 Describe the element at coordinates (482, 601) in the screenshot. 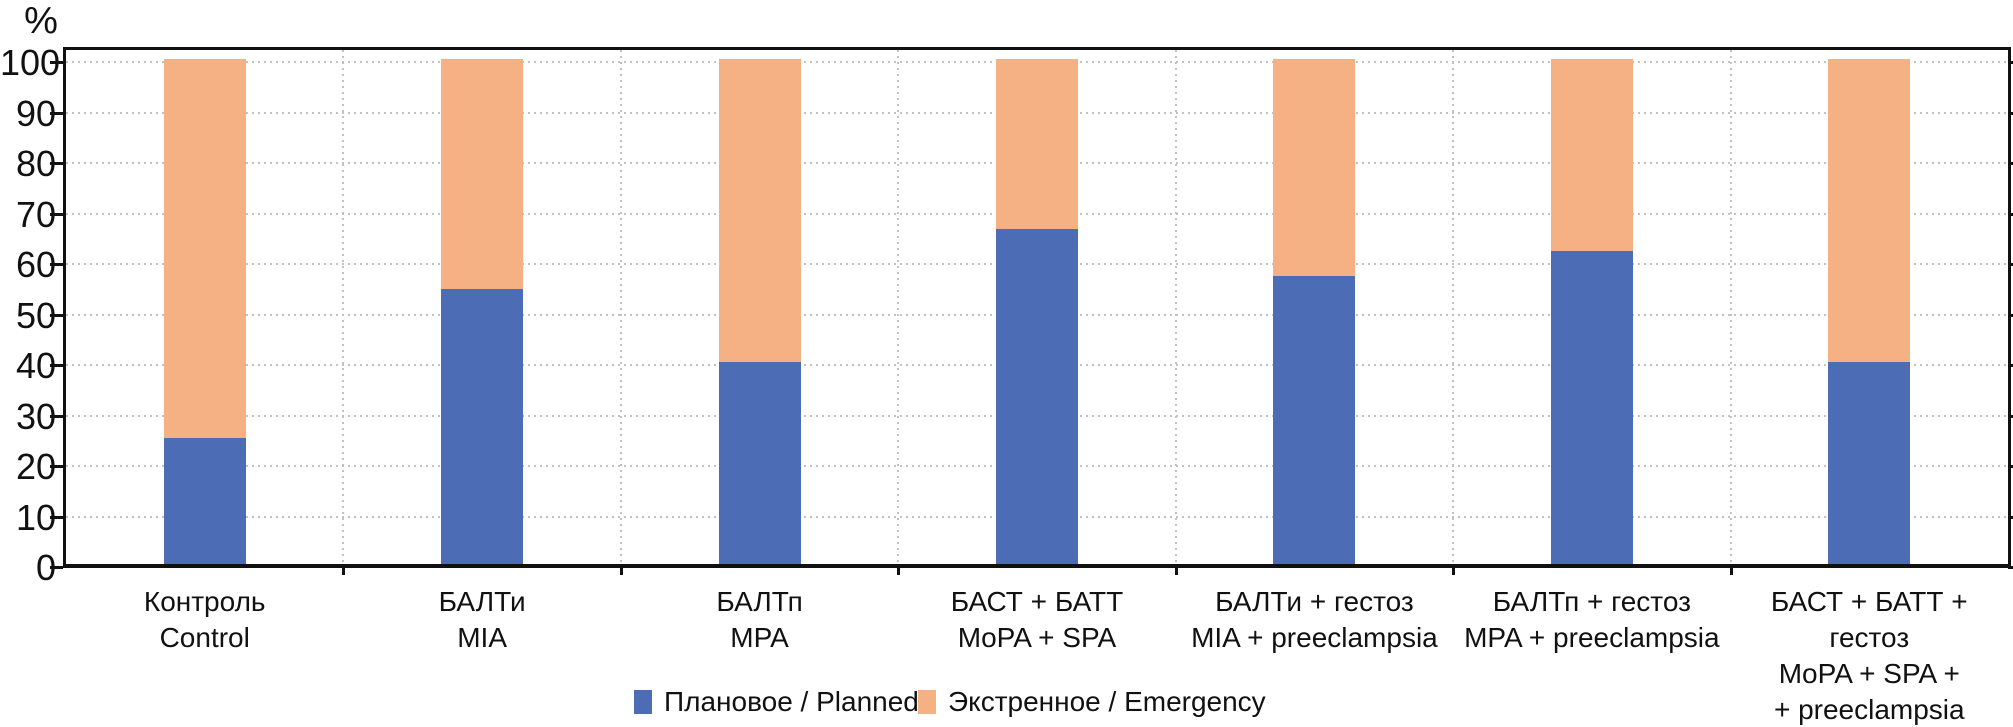

I see `x-axis-category-label-line: БАЛТи` at that location.